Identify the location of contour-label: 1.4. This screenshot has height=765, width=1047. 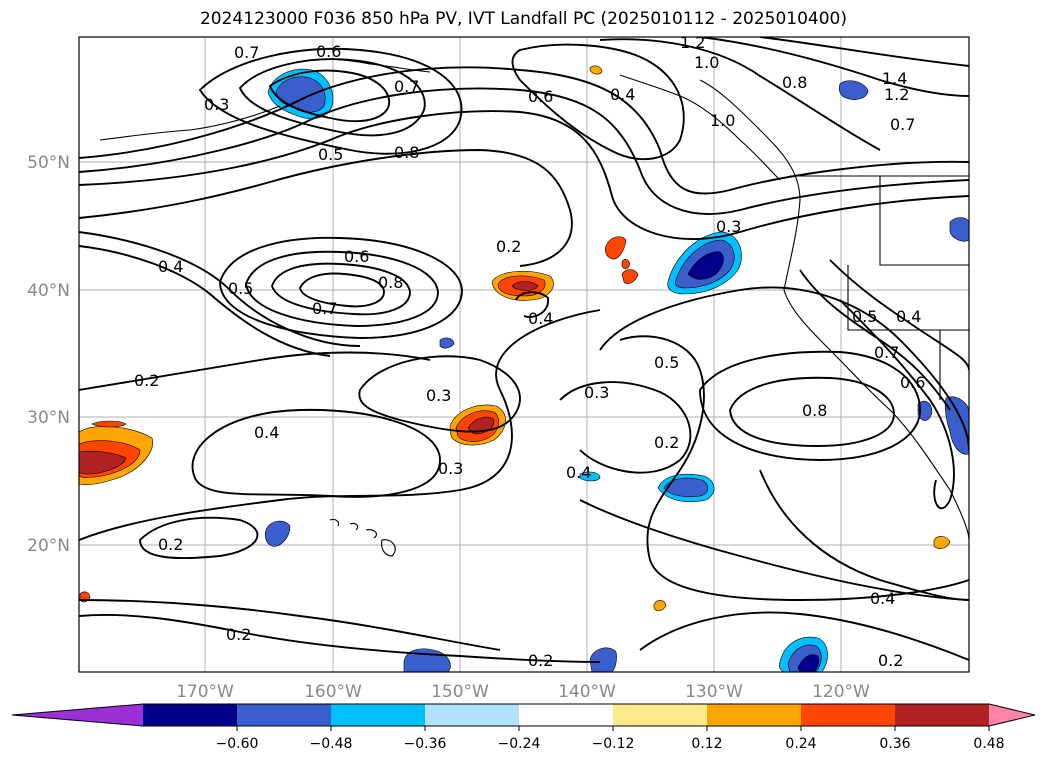
(894, 78).